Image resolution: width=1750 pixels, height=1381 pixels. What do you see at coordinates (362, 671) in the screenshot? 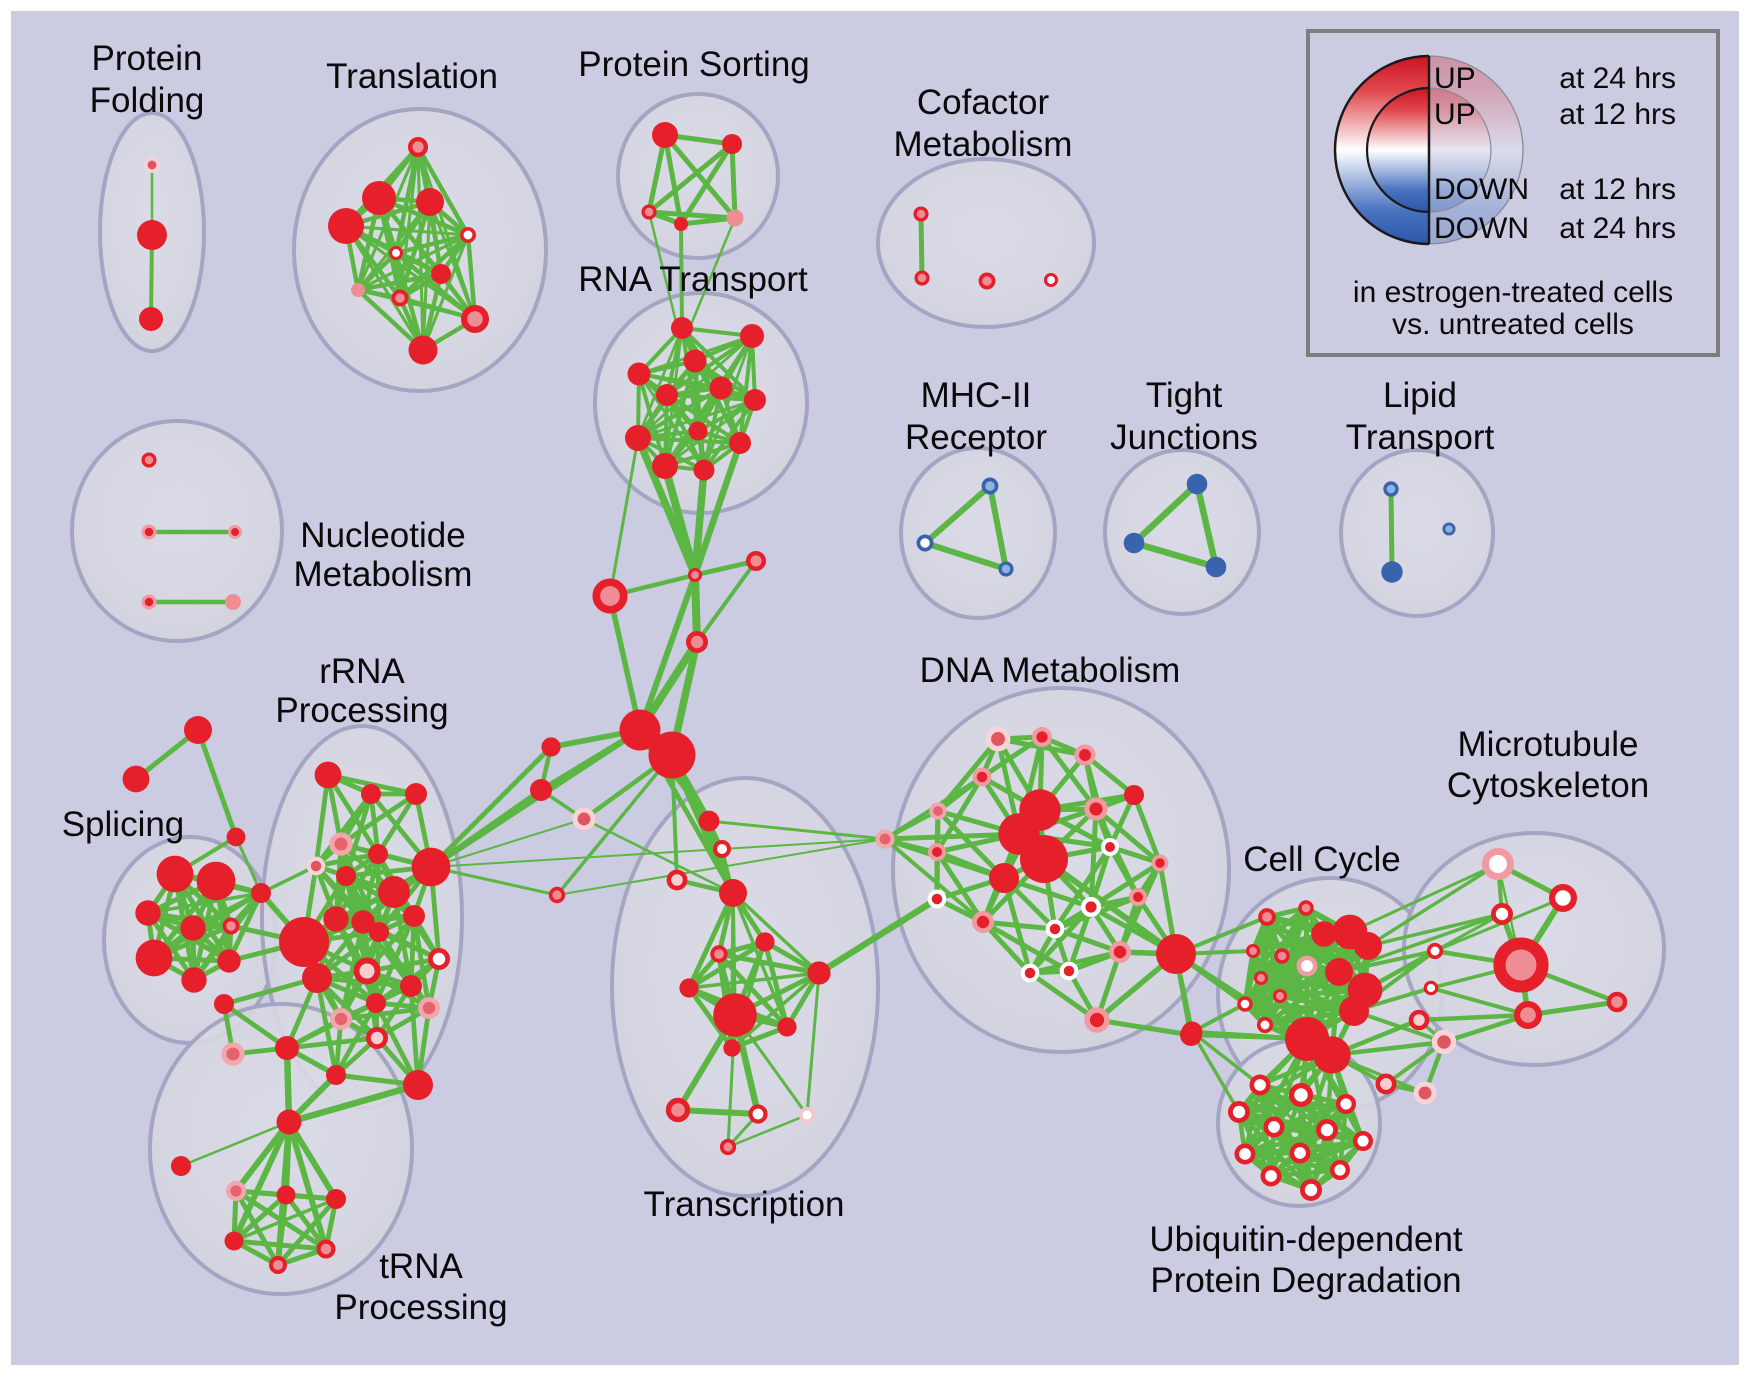
I see `svg-text: rRNA` at bounding box center [362, 671].